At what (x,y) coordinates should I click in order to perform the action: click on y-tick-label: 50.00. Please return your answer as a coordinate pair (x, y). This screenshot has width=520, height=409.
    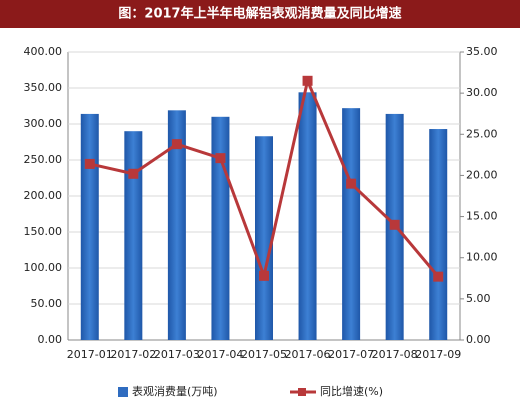
    Looking at the image, I should click on (47, 303).